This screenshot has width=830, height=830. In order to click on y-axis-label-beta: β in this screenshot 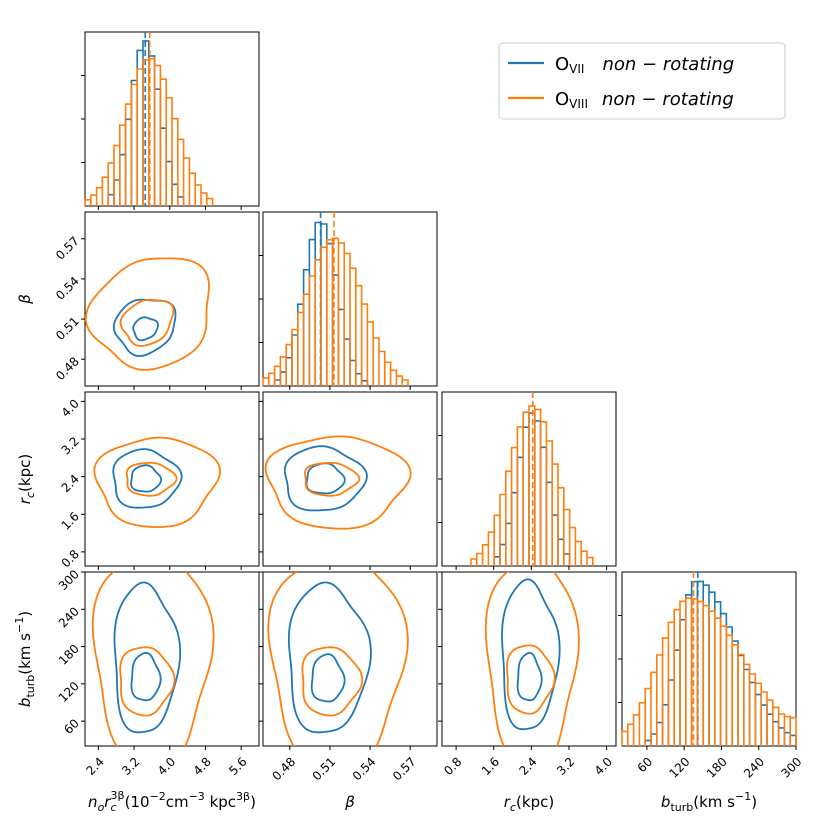, I will do `click(25, 299)`.